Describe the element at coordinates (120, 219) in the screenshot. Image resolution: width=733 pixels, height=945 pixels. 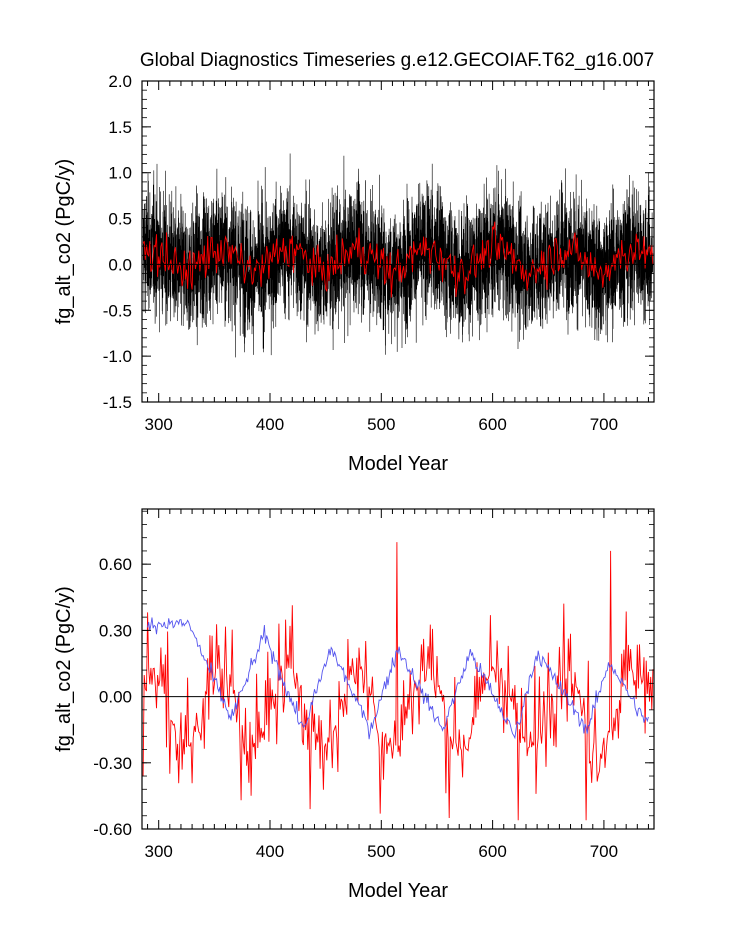
I see `y-tick-label: 0.5` at that location.